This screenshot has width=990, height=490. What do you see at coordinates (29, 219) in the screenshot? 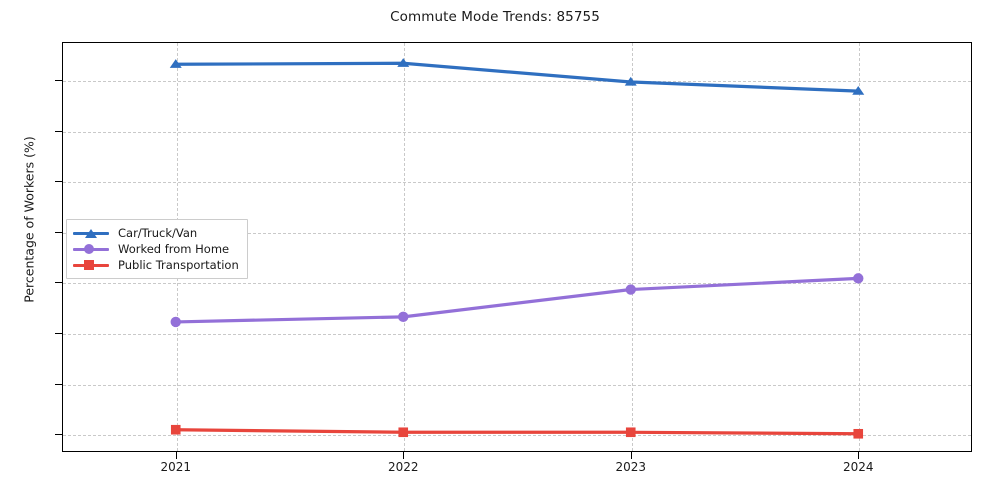
I see `y-axis-label: Percentage of Workers (%)` at bounding box center [29, 219].